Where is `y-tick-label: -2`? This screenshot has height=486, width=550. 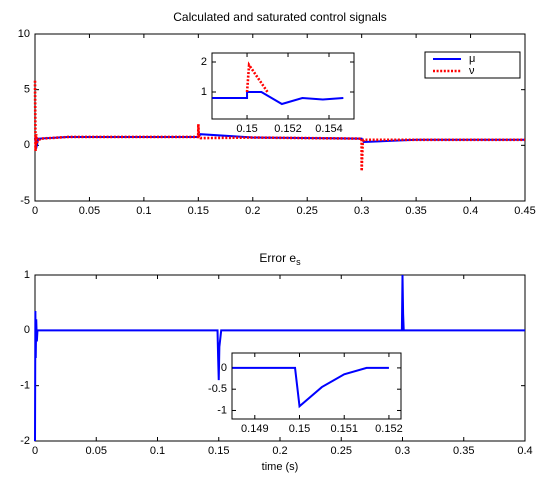
y-tick-label: -2 is located at coordinates (25, 441).